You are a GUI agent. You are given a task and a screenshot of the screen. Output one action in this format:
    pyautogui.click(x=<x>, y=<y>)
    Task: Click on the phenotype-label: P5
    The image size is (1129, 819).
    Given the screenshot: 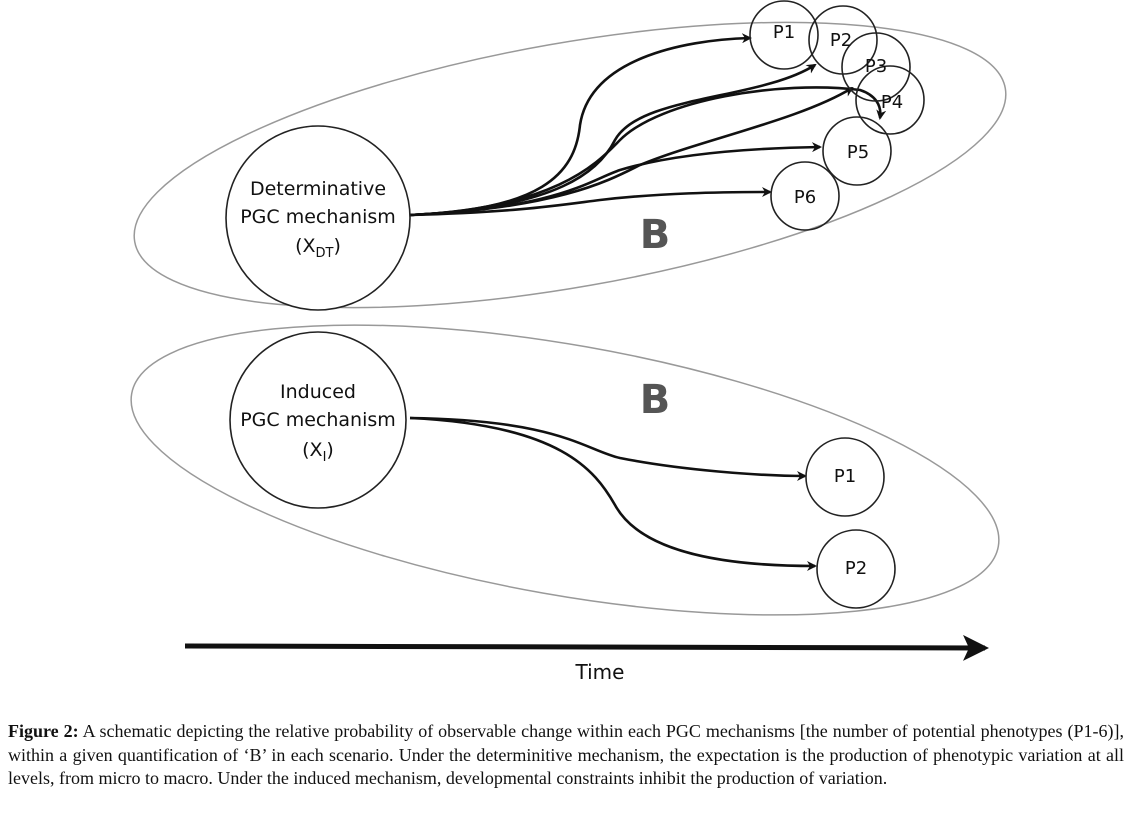 What is the action you would take?
    pyautogui.click(x=858, y=152)
    